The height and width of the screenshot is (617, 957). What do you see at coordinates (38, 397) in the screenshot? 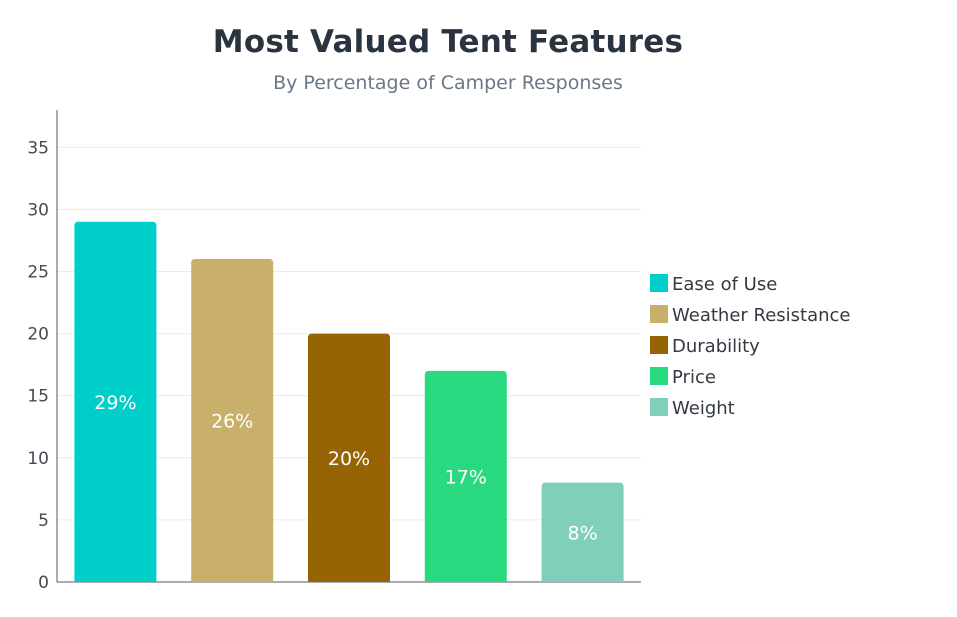
I see `y-tick-label: 15` at bounding box center [38, 397].